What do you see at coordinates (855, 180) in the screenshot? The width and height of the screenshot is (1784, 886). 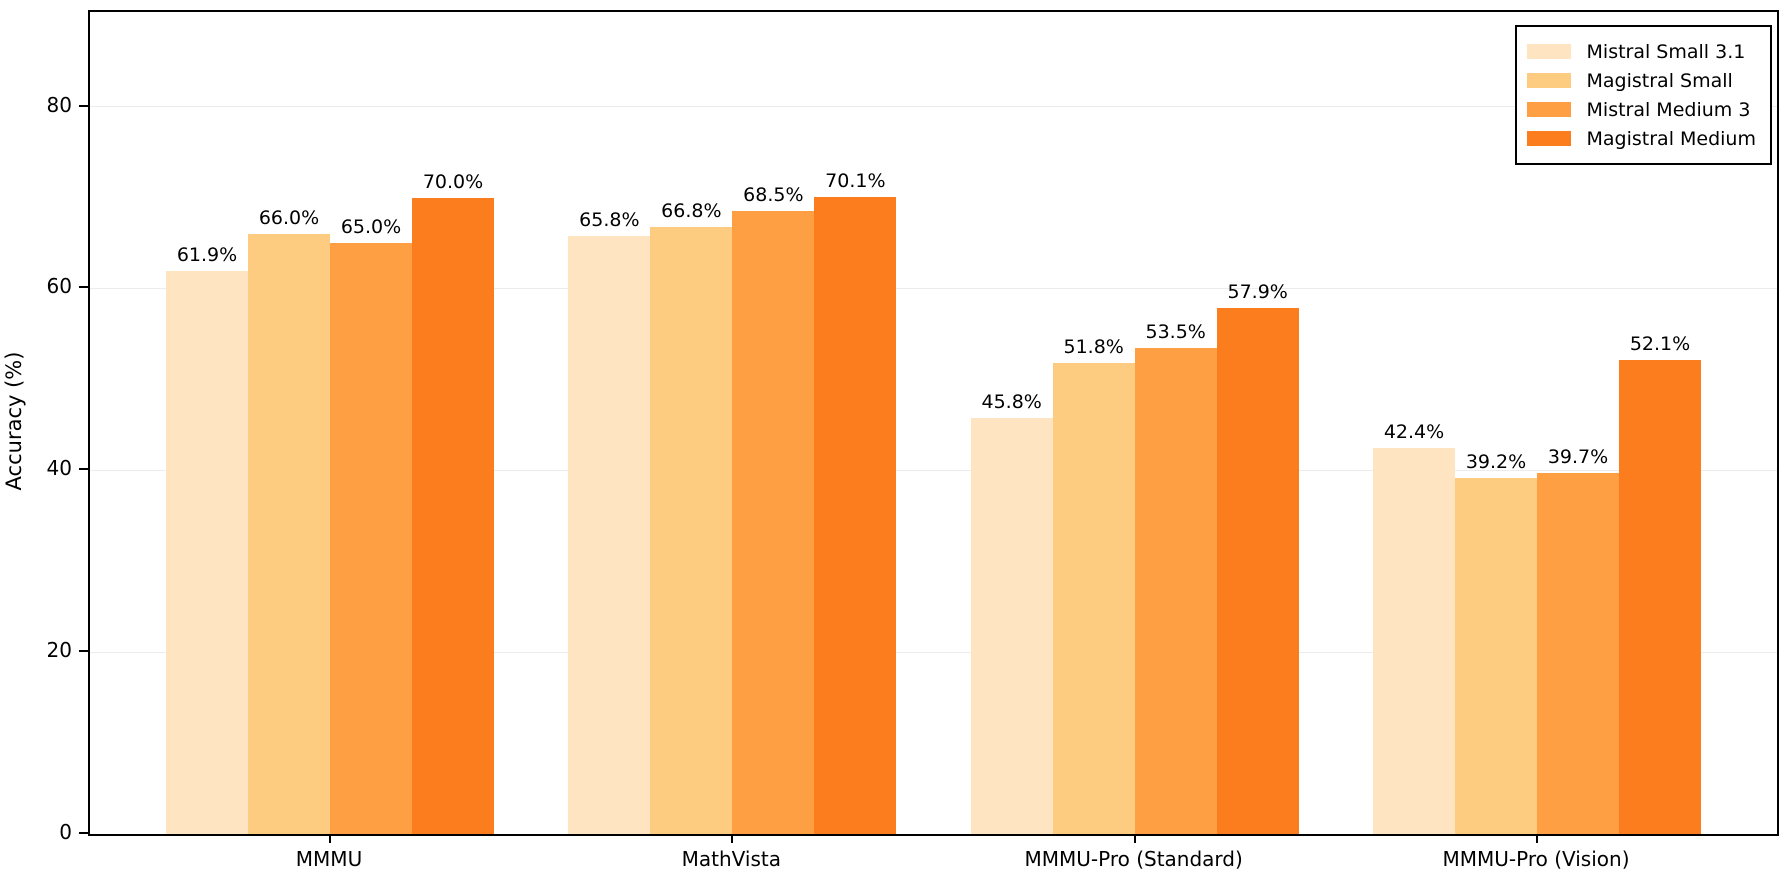 I see `bar-value-label: 70.1%` at bounding box center [855, 180].